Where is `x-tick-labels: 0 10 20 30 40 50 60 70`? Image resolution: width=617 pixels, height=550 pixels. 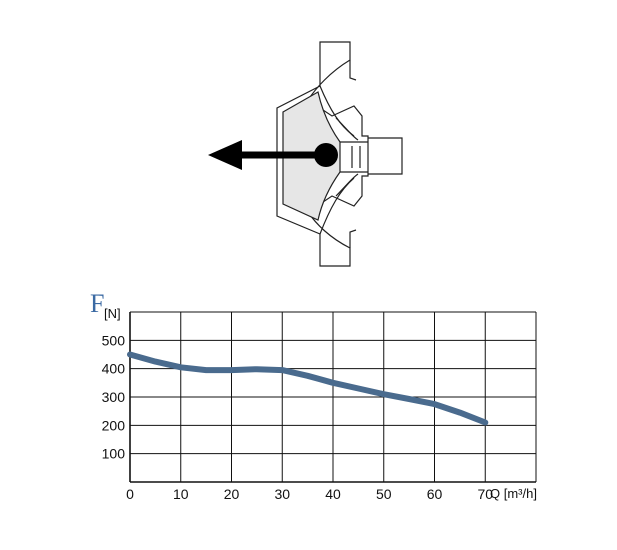 x-tick-labels: 0 10 20 30 40 50 60 70 is located at coordinates (309, 494).